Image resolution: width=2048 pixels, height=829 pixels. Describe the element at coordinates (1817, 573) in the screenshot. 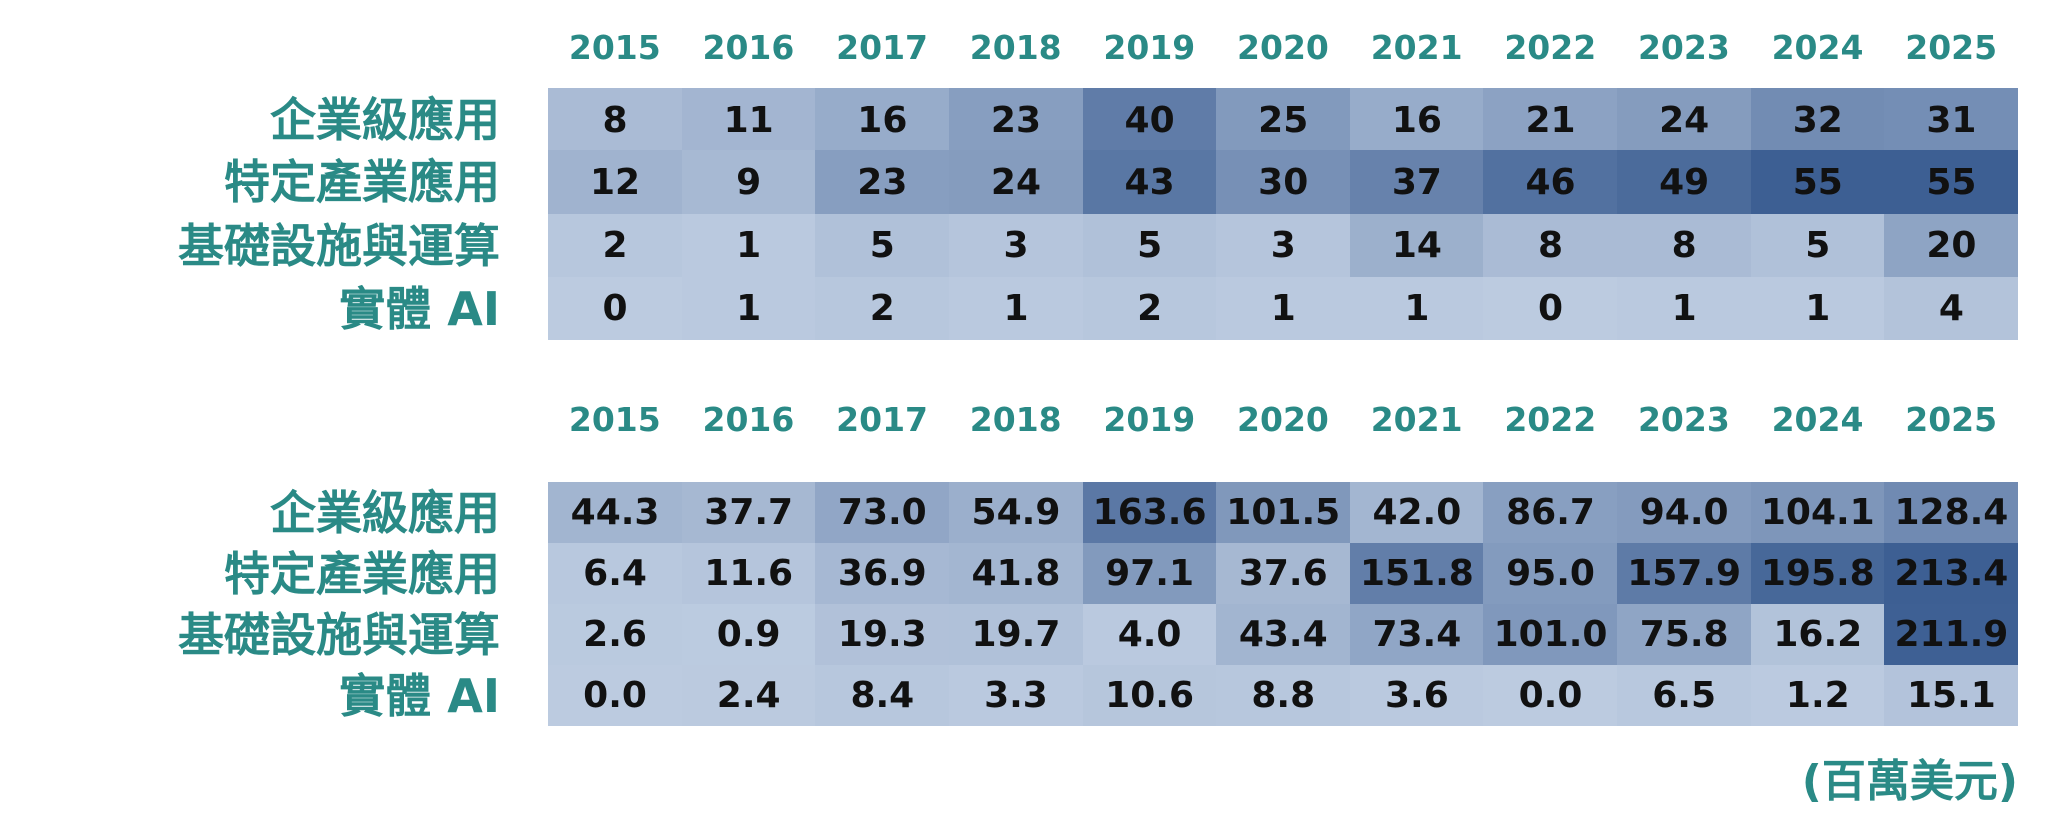

I see `heatmap-cell: 195.8` at that location.